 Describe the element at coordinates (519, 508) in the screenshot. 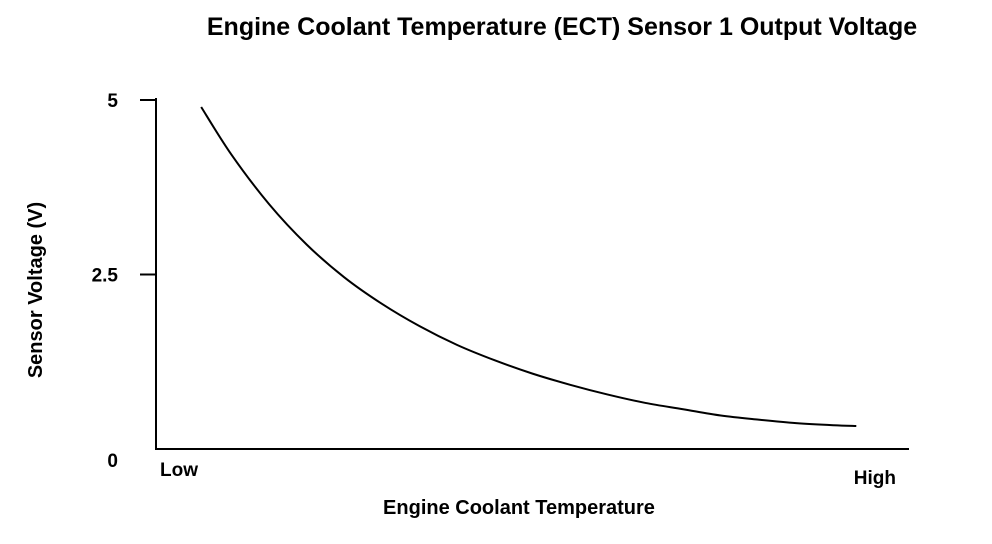

I see `x-axis-label: Engine Coolant Temperature` at that location.